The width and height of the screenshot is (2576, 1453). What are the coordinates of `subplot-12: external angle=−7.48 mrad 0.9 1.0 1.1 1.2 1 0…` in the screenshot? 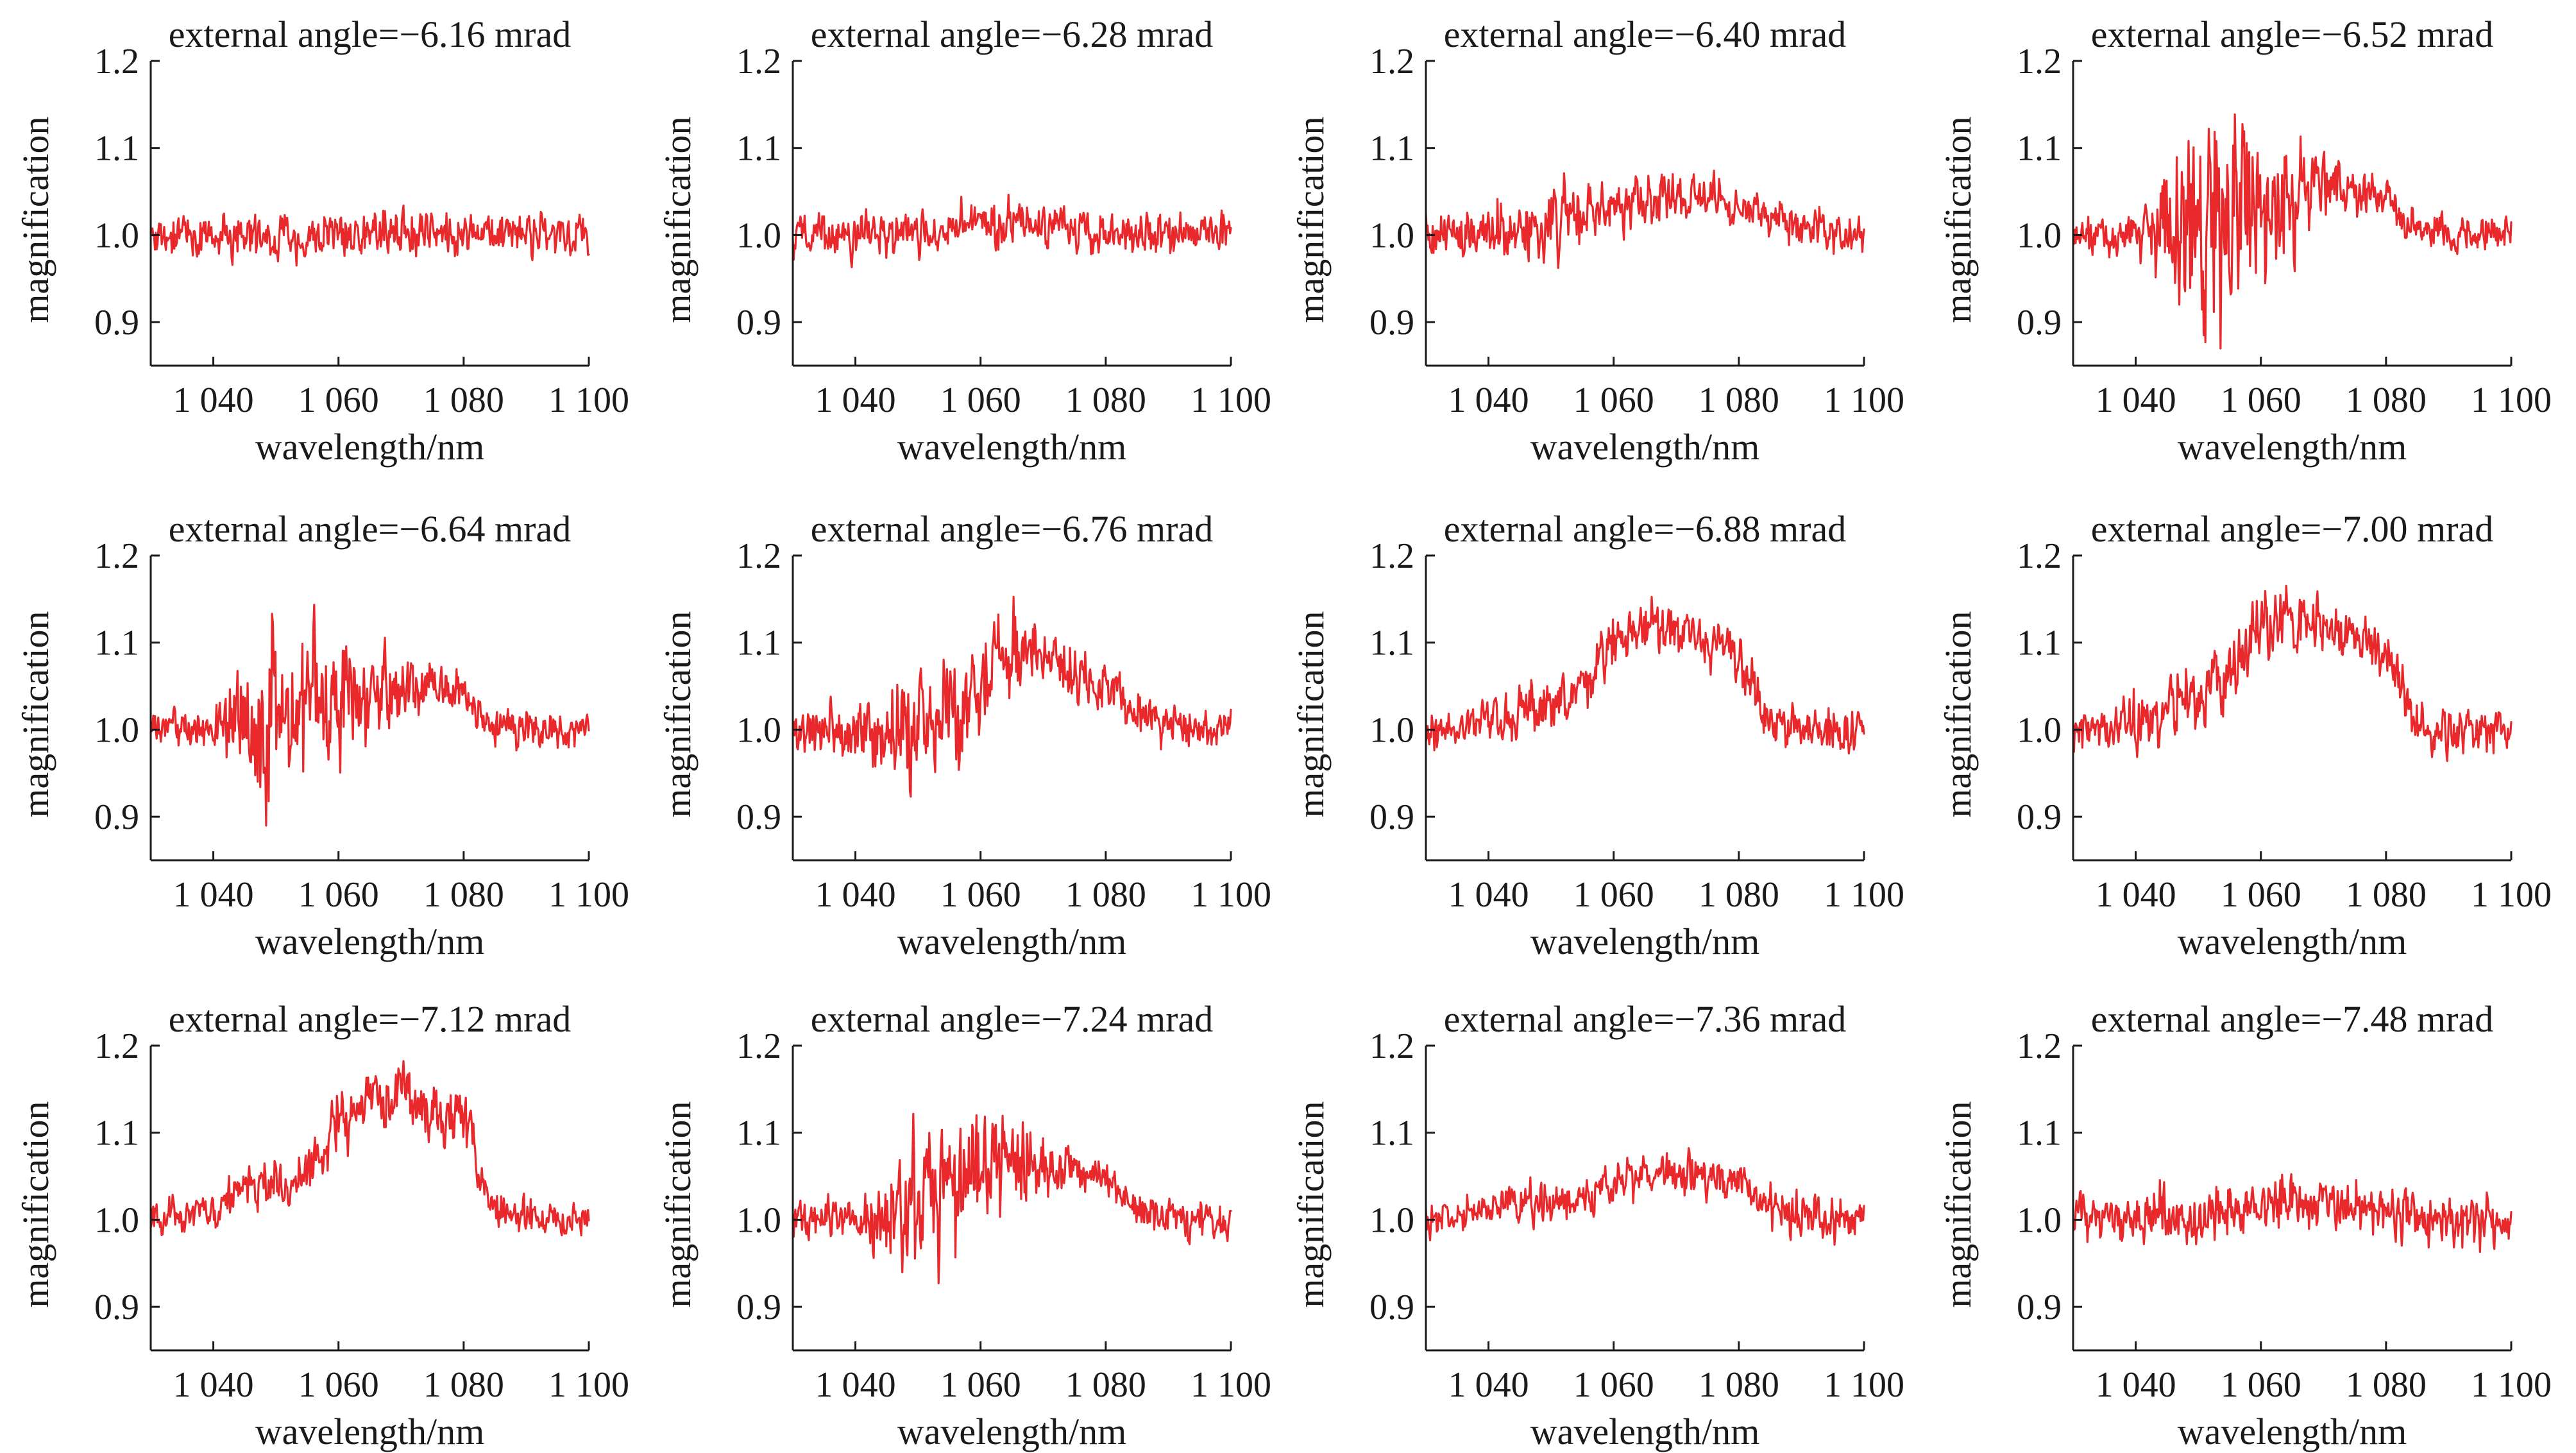 It's located at (2244, 1225).